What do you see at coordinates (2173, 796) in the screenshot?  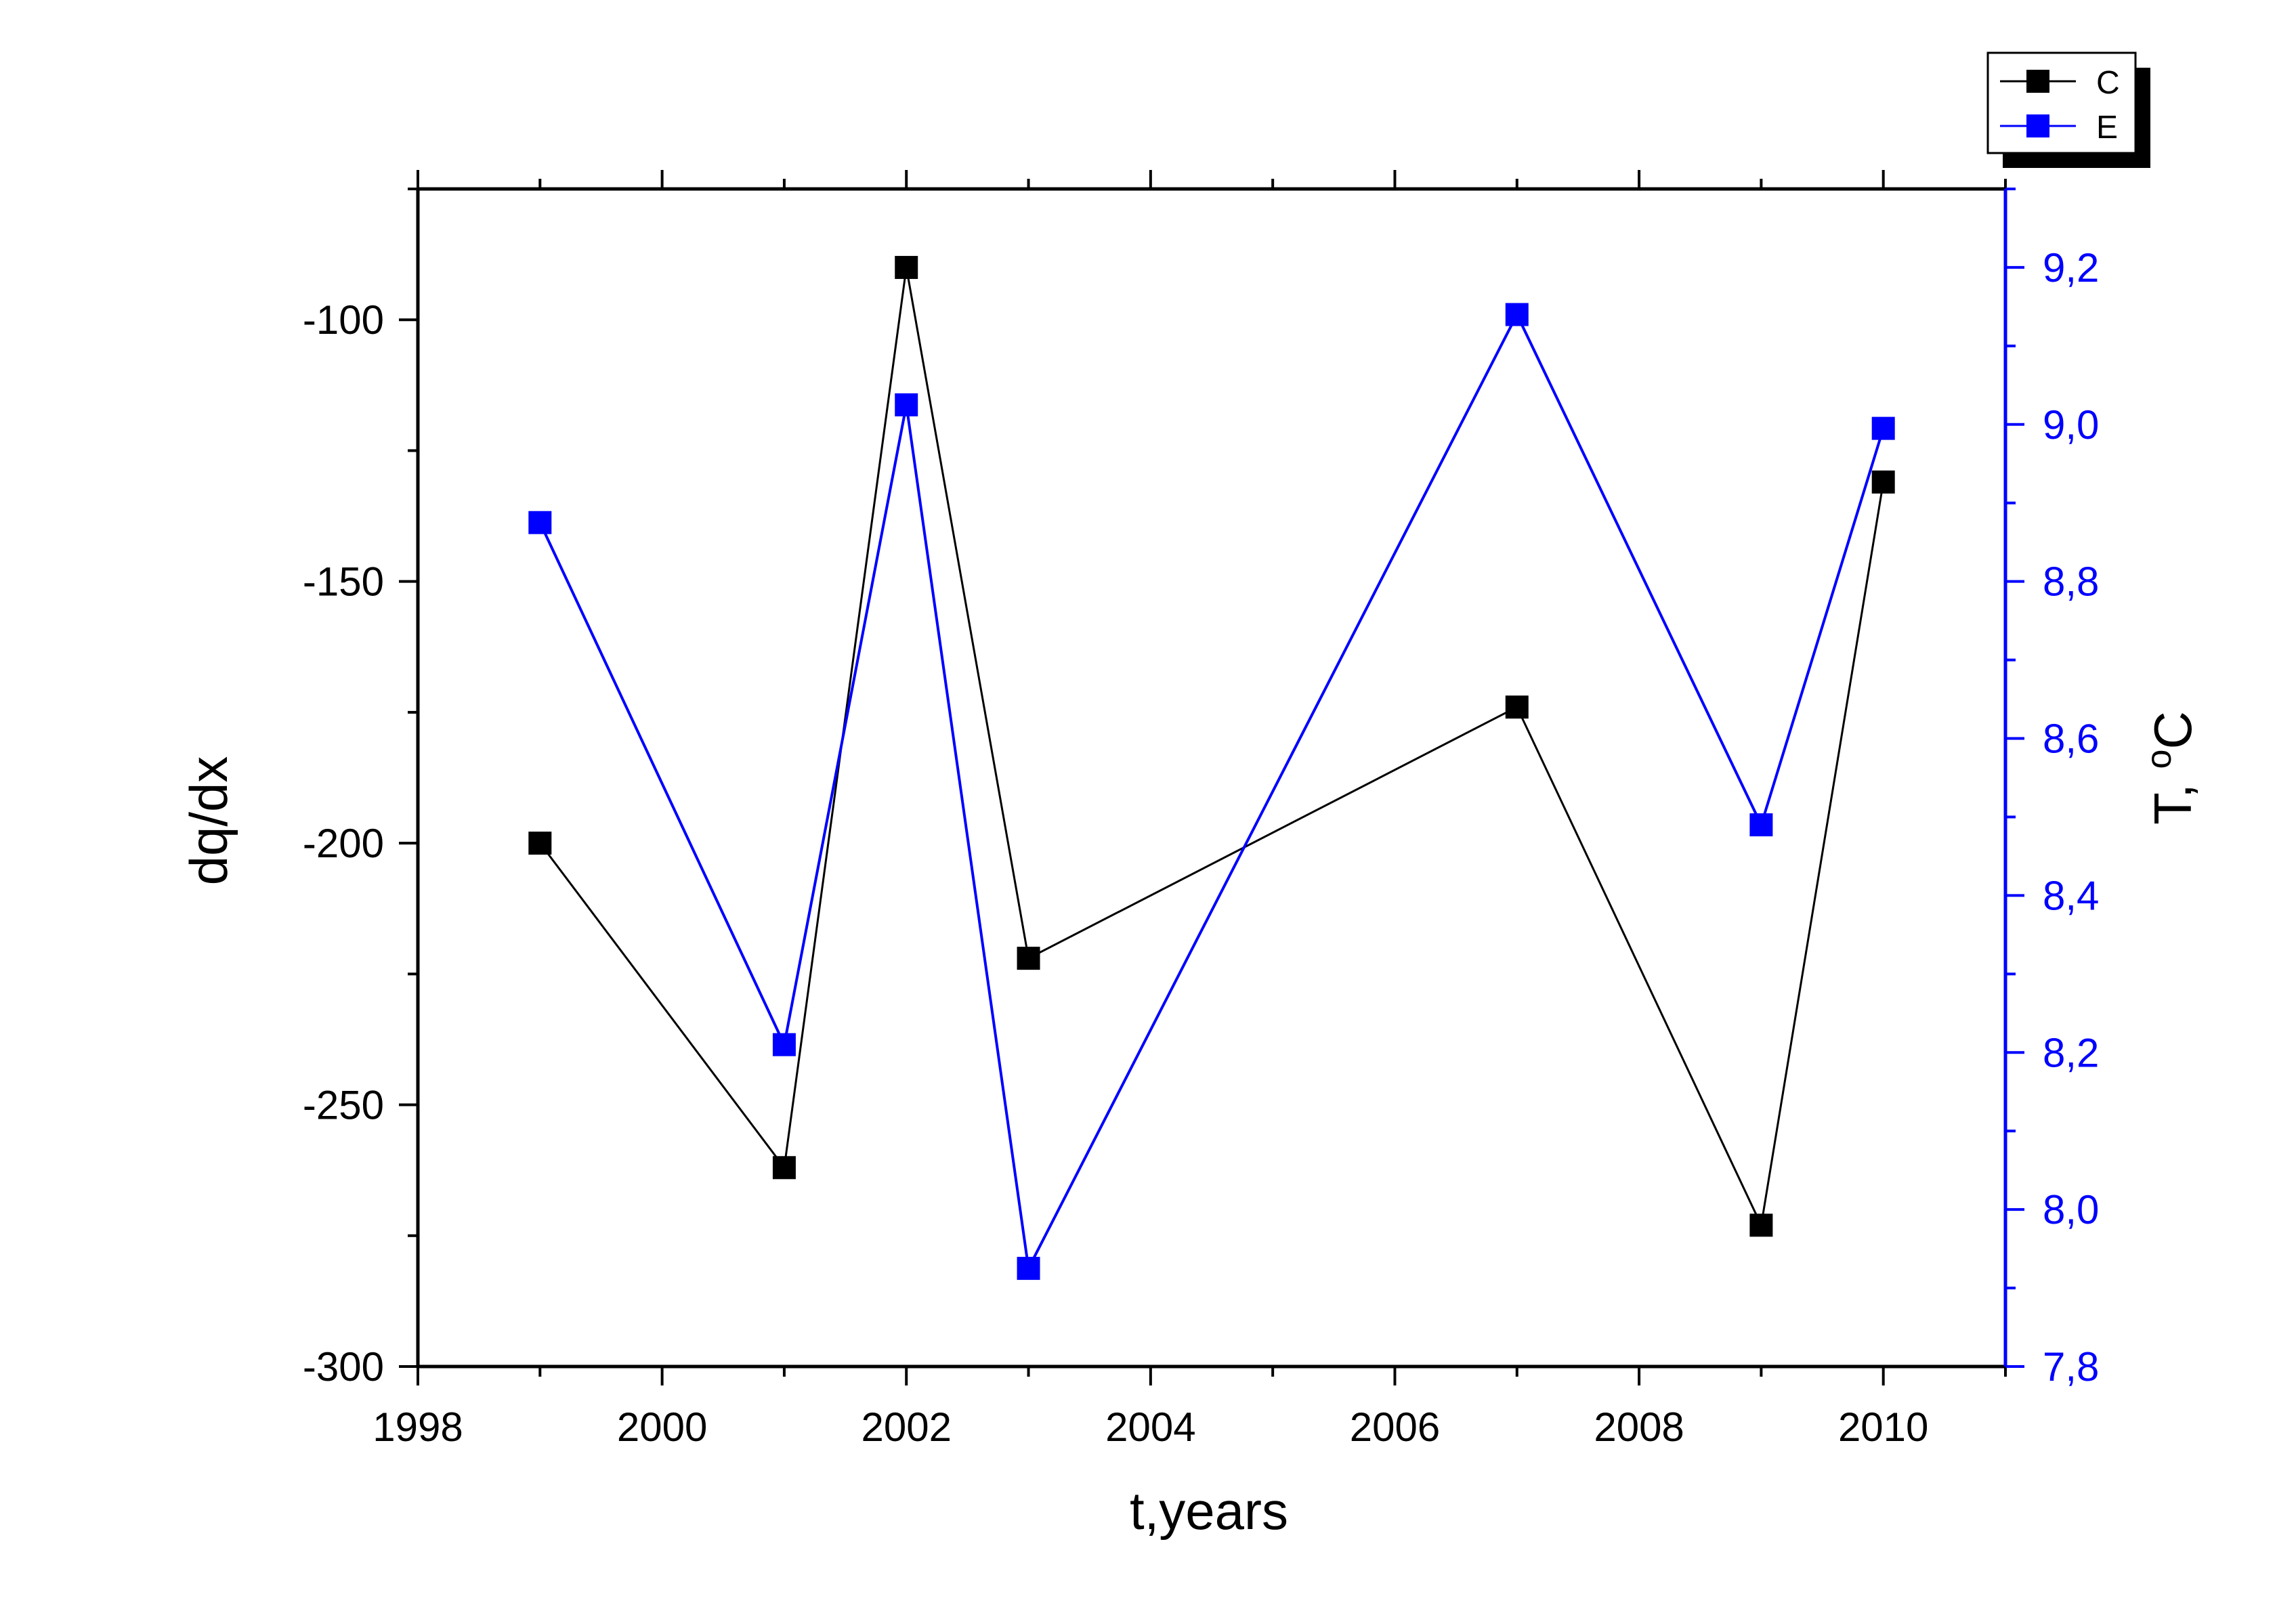 I see `y-axis-right-label-main: T,` at bounding box center [2173, 796].